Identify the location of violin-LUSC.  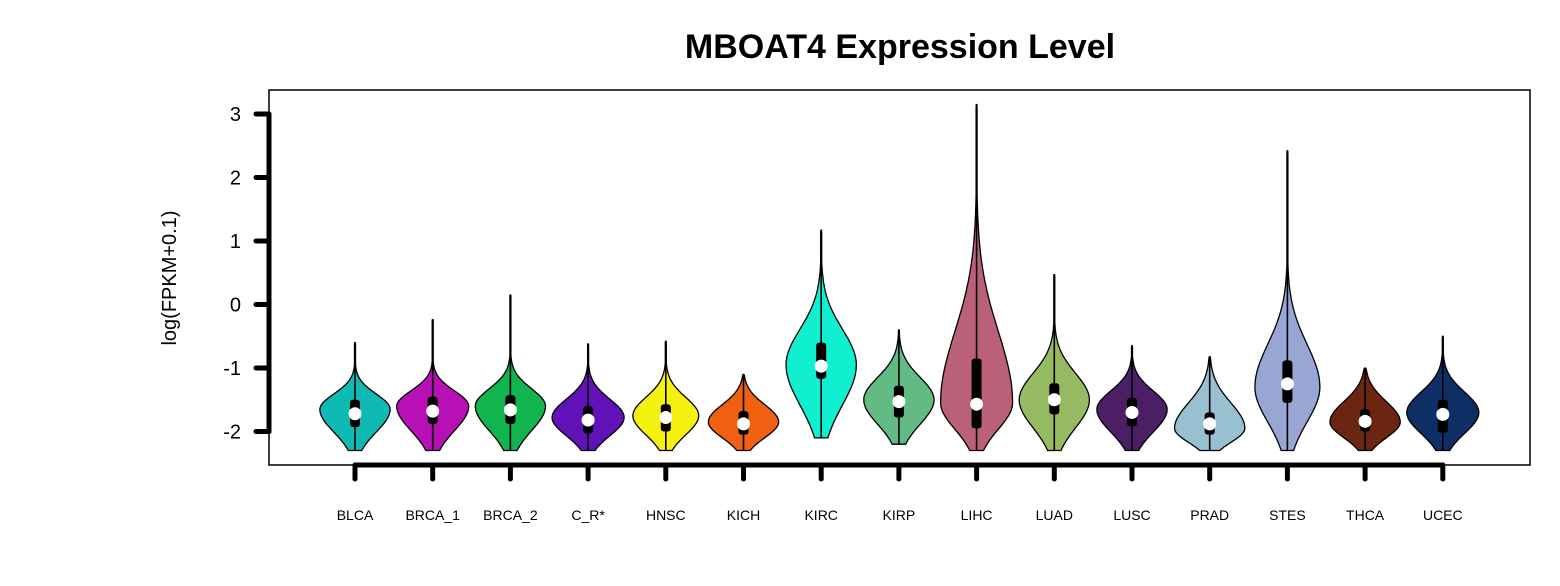
(1132, 398).